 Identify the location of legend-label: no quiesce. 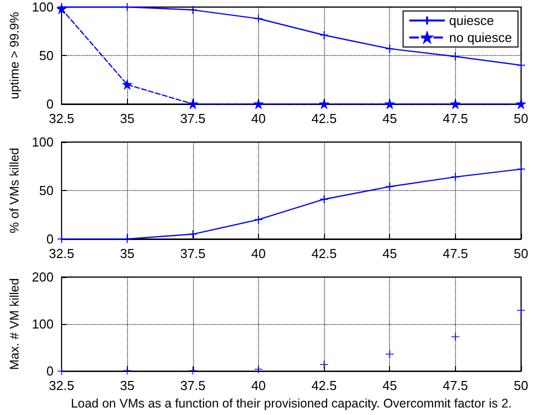
(480, 37).